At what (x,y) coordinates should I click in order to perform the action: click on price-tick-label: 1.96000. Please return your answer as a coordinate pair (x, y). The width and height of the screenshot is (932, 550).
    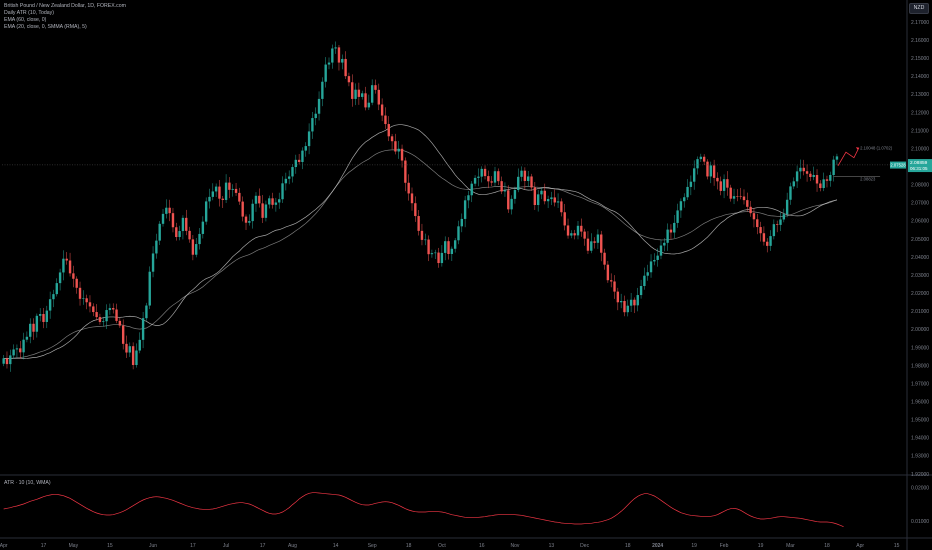
    Looking at the image, I should click on (920, 402).